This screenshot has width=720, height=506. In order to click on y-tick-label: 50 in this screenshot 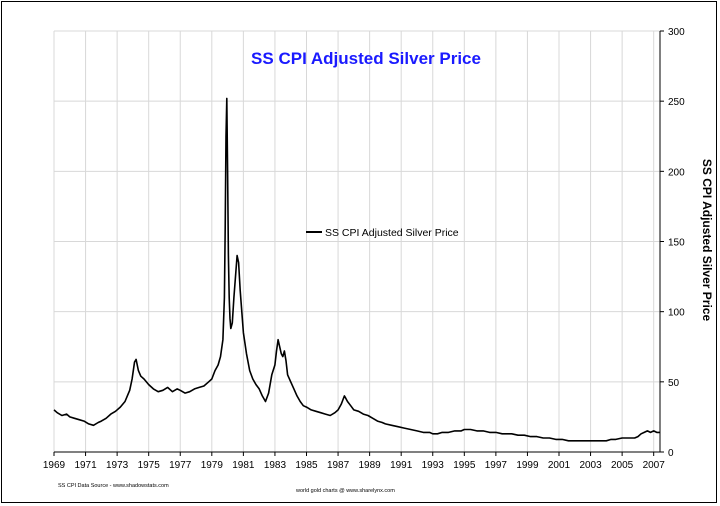, I will do `click(674, 383)`.